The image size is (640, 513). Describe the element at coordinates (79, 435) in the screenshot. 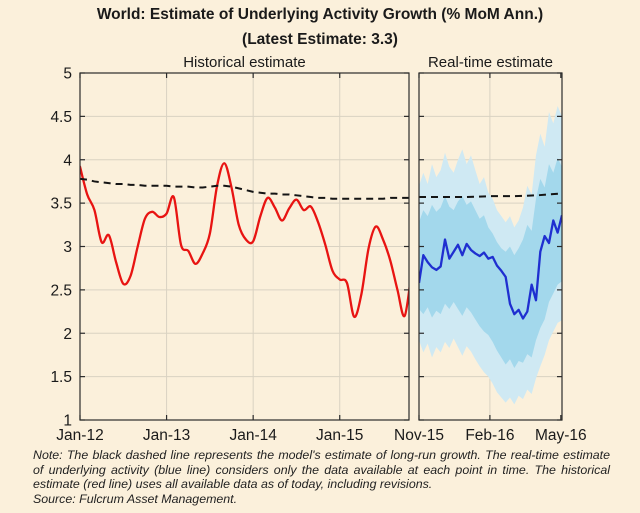

I see `x-tick-label: Jan-12` at that location.